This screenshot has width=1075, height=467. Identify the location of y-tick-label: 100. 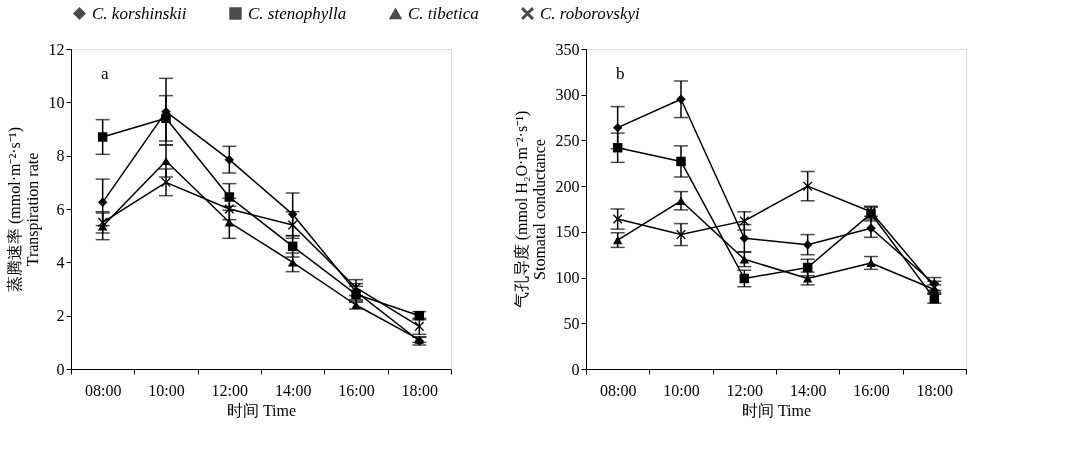
(567, 278).